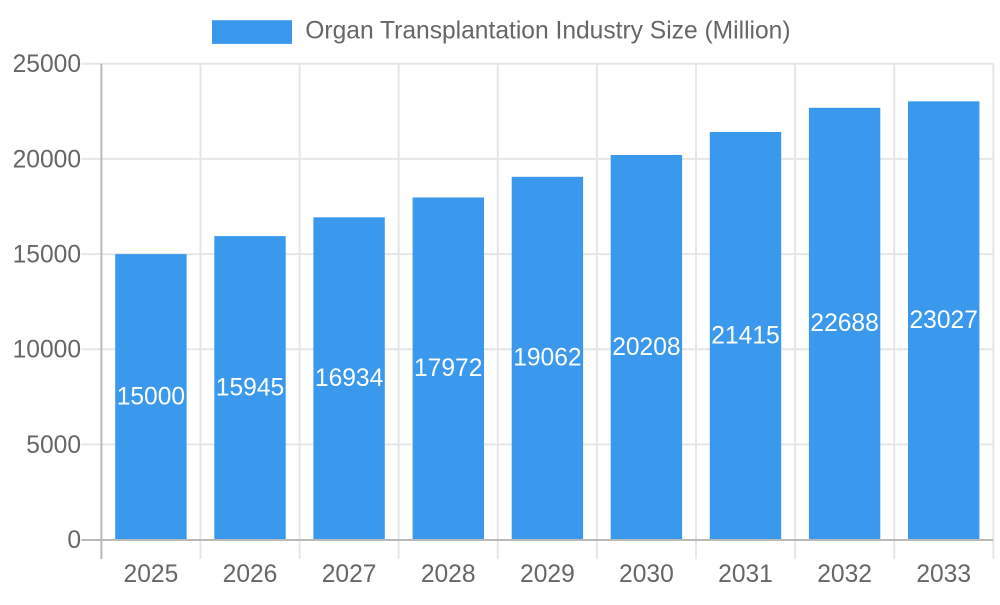  What do you see at coordinates (47, 64) in the screenshot?
I see `svg-text: 25000` at bounding box center [47, 64].